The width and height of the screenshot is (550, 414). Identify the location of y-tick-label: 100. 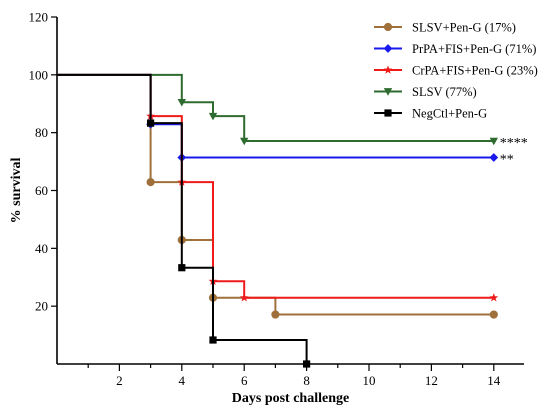
(39, 74).